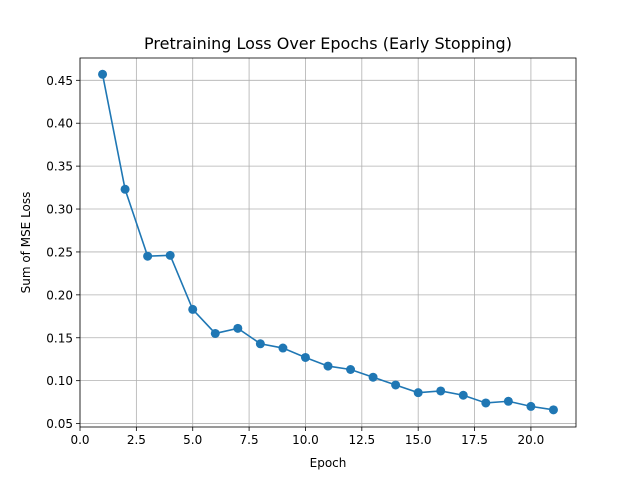 The height and width of the screenshot is (480, 640). What do you see at coordinates (79, 440) in the screenshot?
I see `x-tick-label: 0.0` at bounding box center [79, 440].